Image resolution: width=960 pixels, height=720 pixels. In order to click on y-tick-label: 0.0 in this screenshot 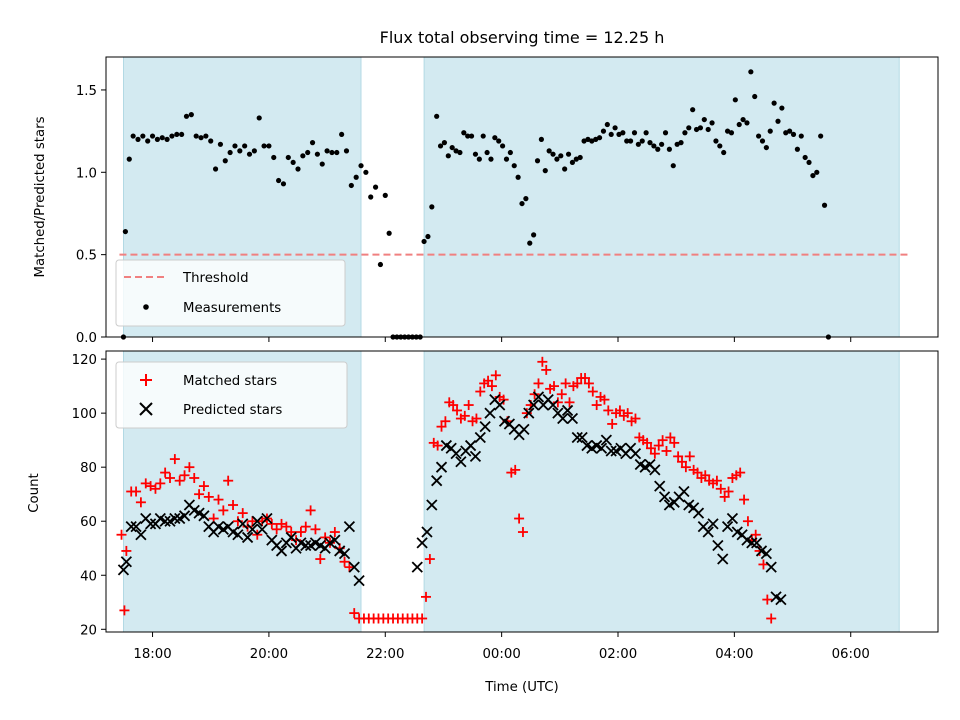, I will do `click(86, 338)`.